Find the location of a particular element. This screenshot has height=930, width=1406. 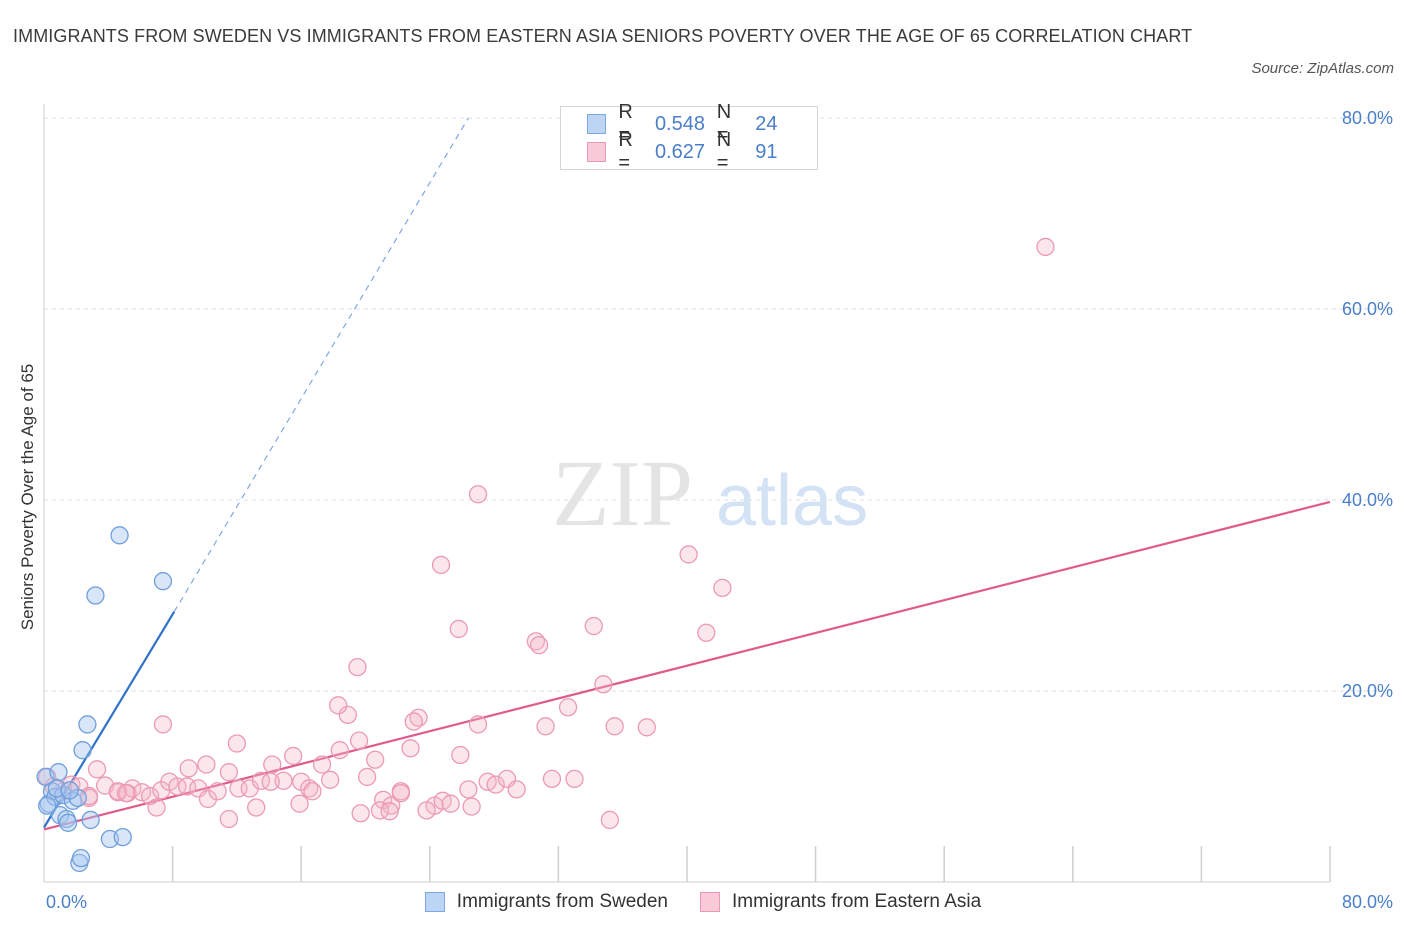

y-tick-label: 20.0% is located at coordinates (1367, 691).